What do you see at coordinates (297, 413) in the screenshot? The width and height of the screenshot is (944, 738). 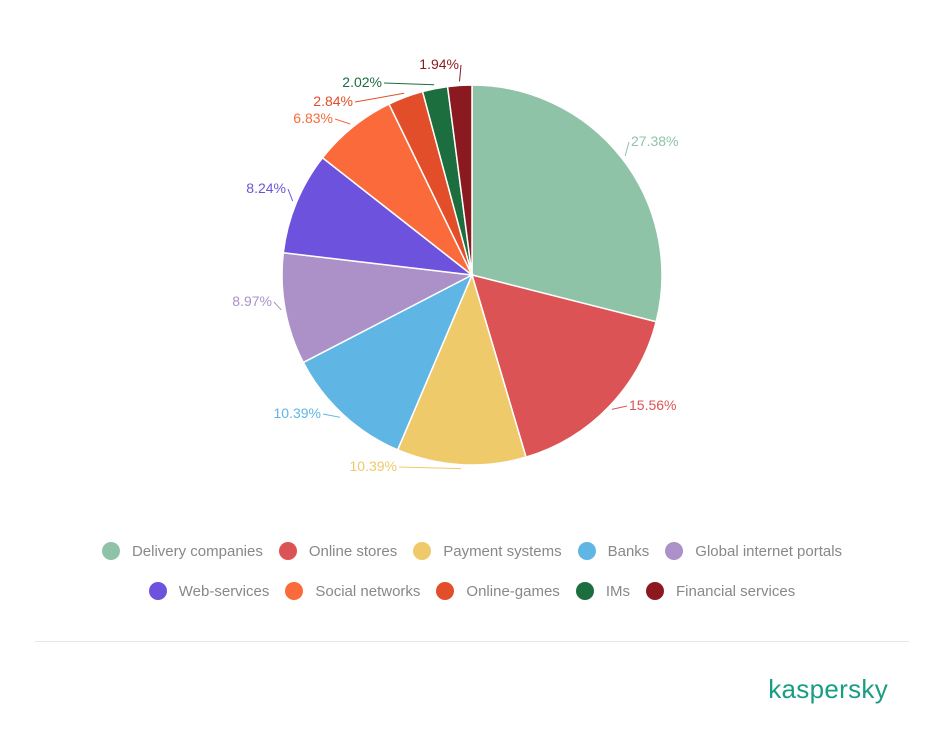 I see `data-label-banks: 10.39%` at bounding box center [297, 413].